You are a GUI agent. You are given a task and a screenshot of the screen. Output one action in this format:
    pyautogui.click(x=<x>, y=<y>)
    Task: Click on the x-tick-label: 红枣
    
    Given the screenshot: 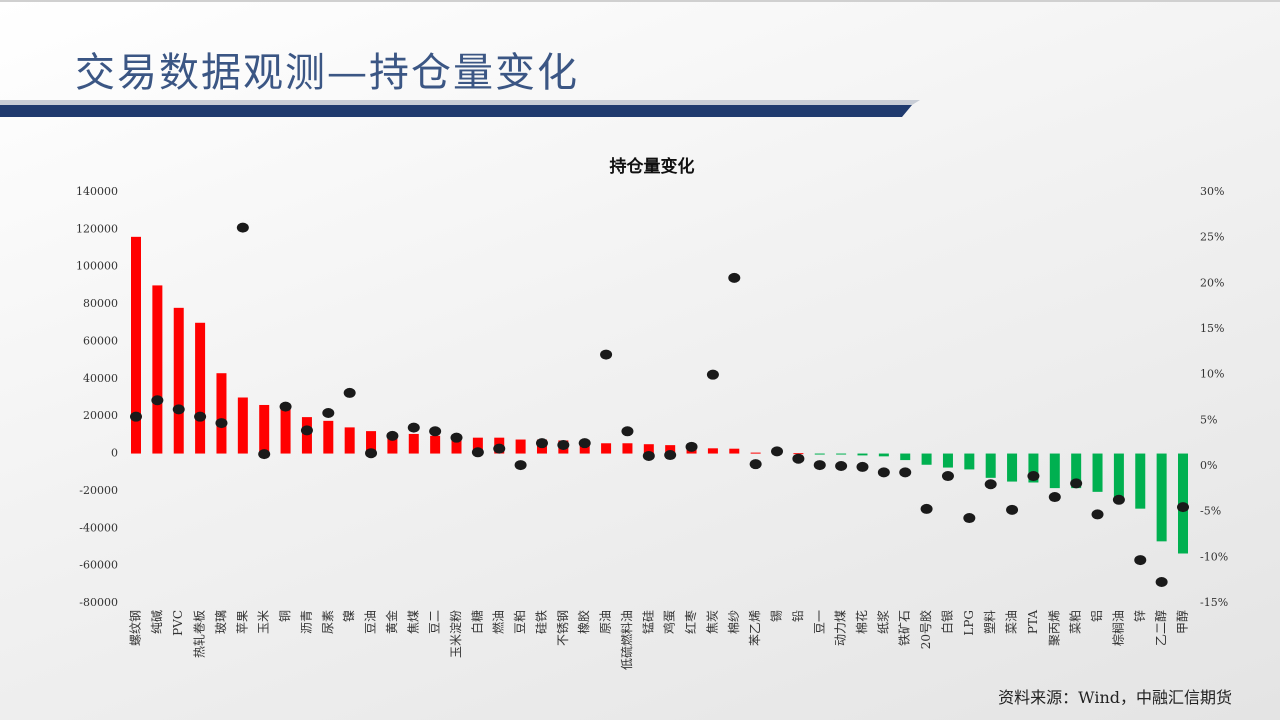 What is the action you would take?
    pyautogui.click(x=690, y=622)
    